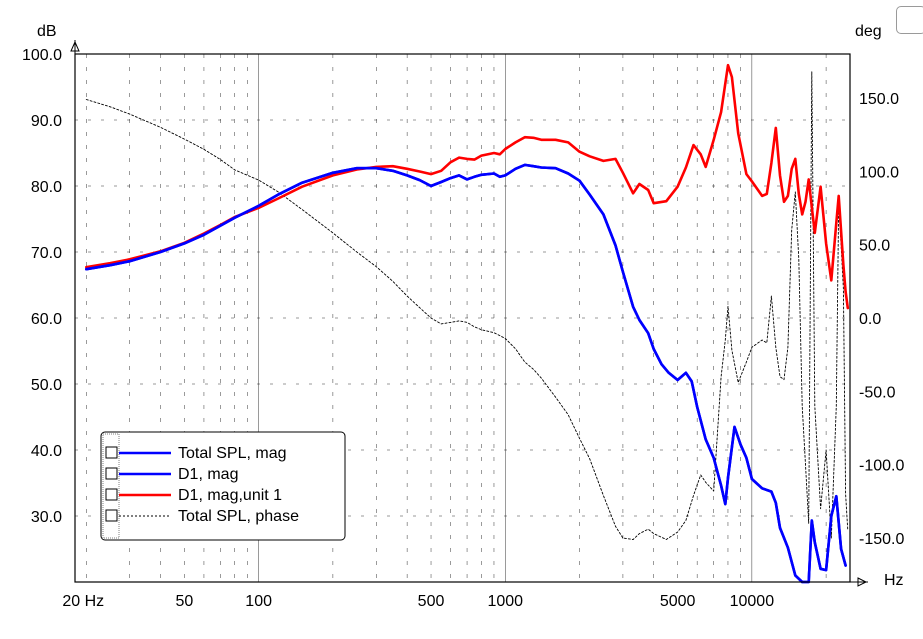 This screenshot has width=923, height=639. I want to click on x-tick-label: 5000, so click(678, 601).